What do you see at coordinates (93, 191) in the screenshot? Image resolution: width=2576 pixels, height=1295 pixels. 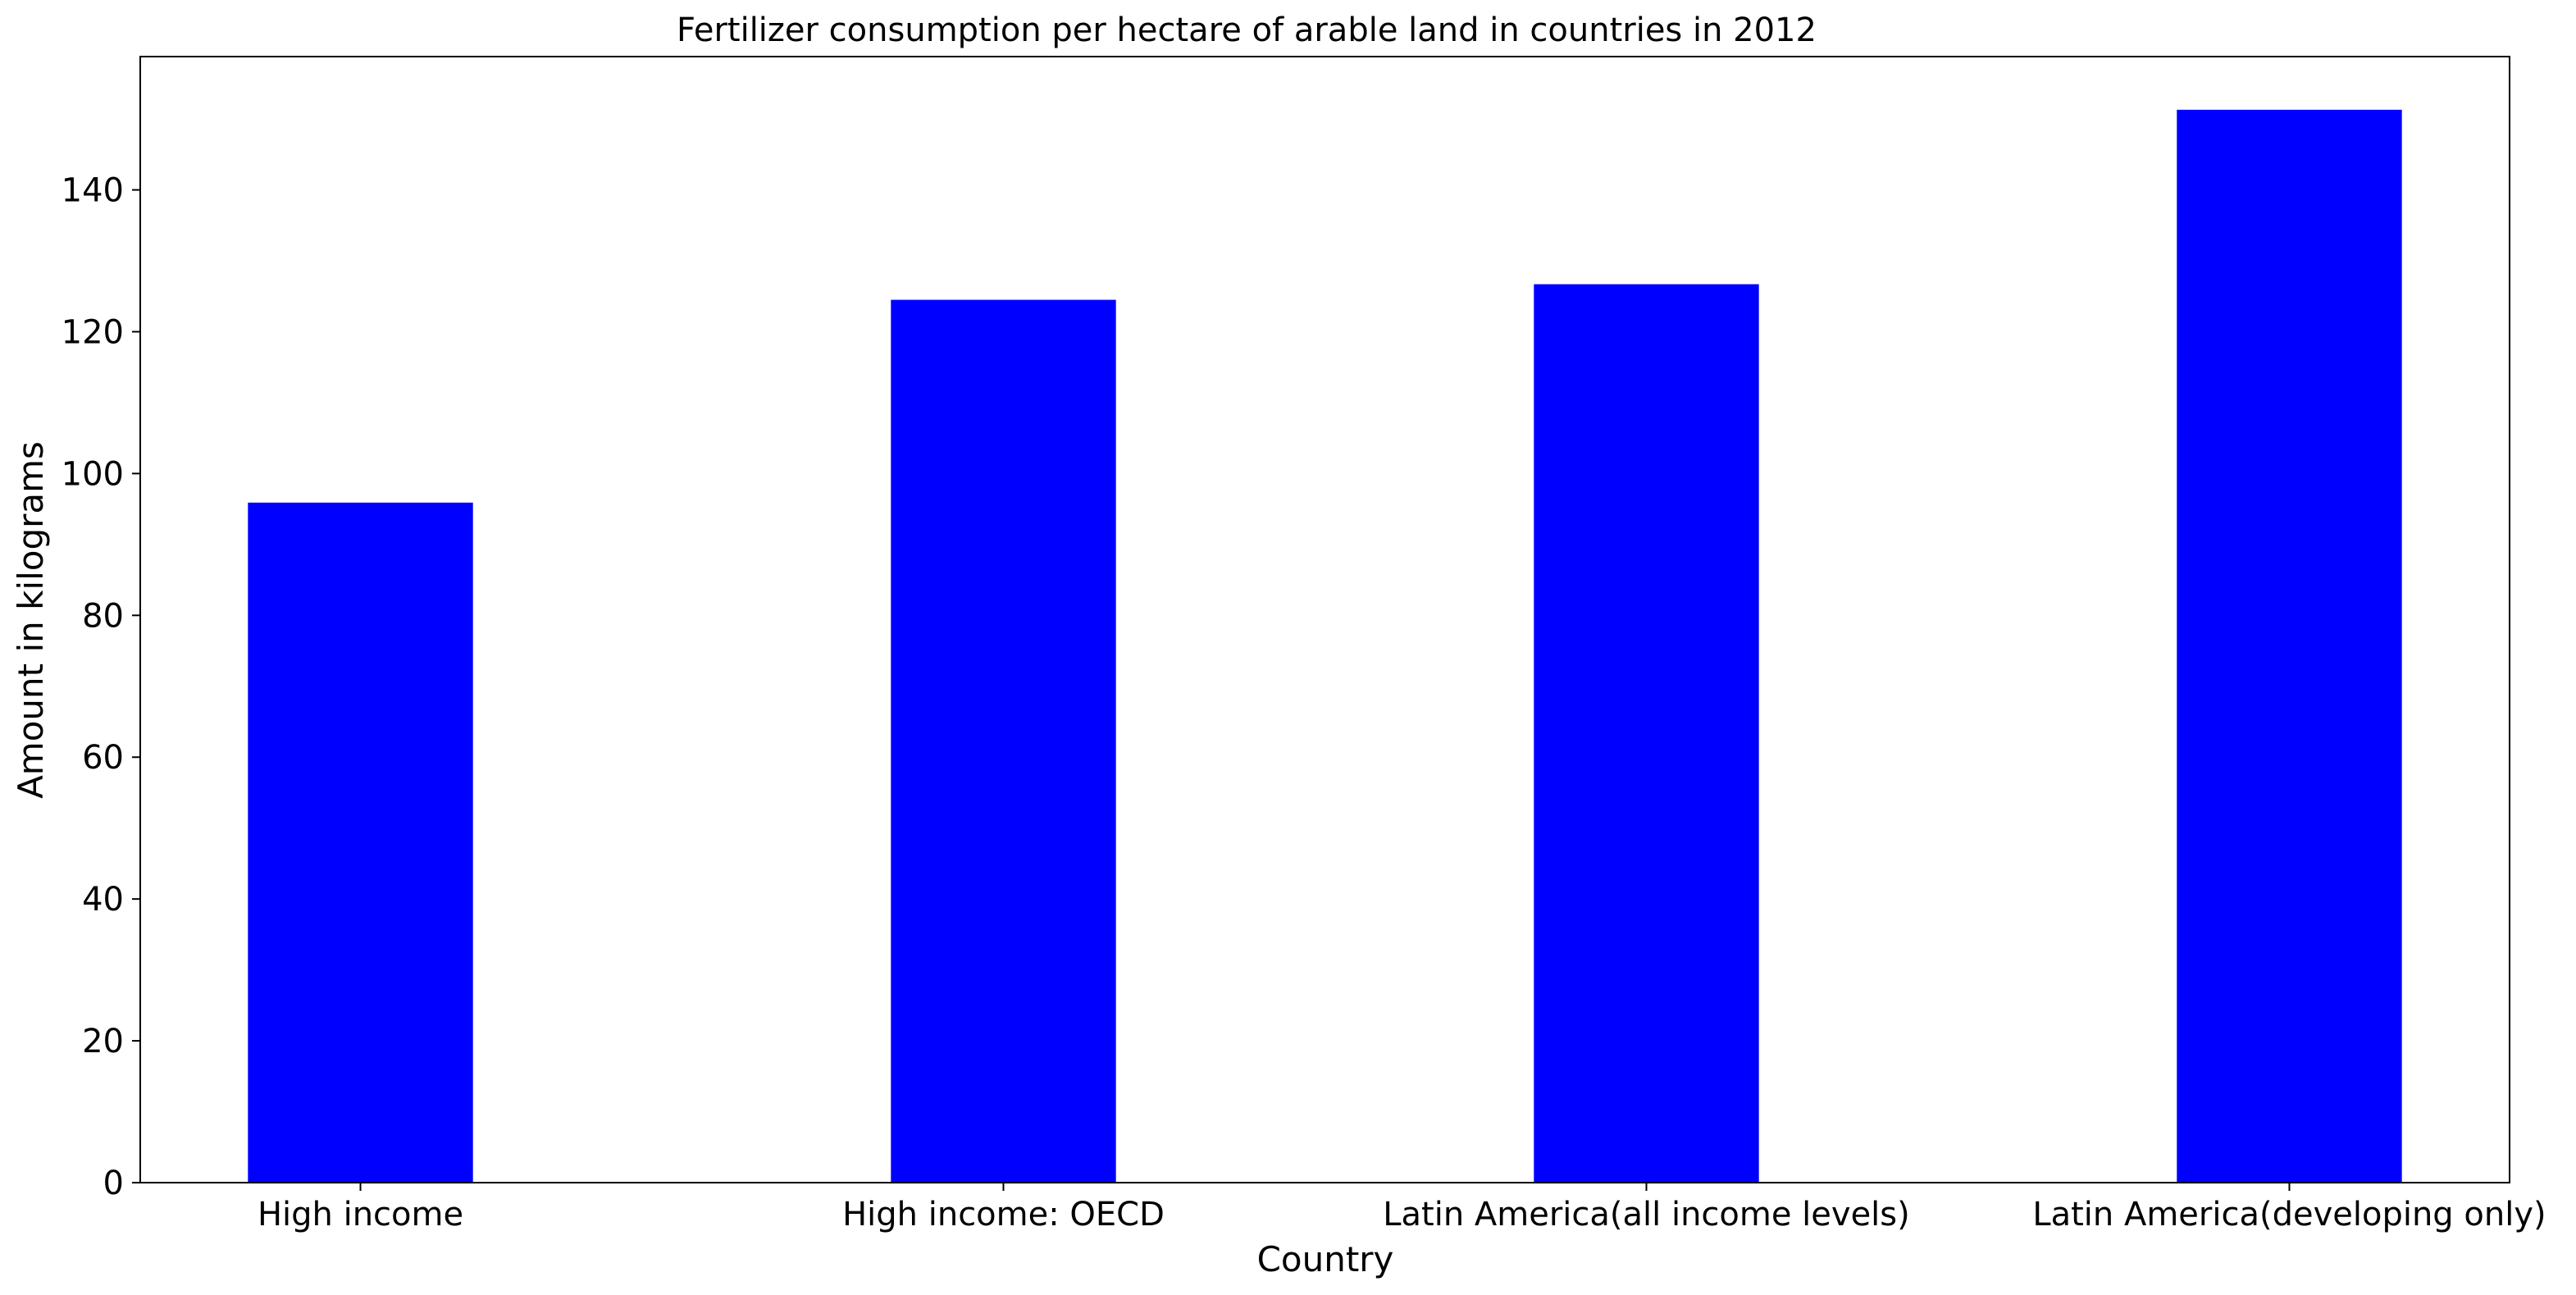 I see `y-tick-label: 140` at bounding box center [93, 191].